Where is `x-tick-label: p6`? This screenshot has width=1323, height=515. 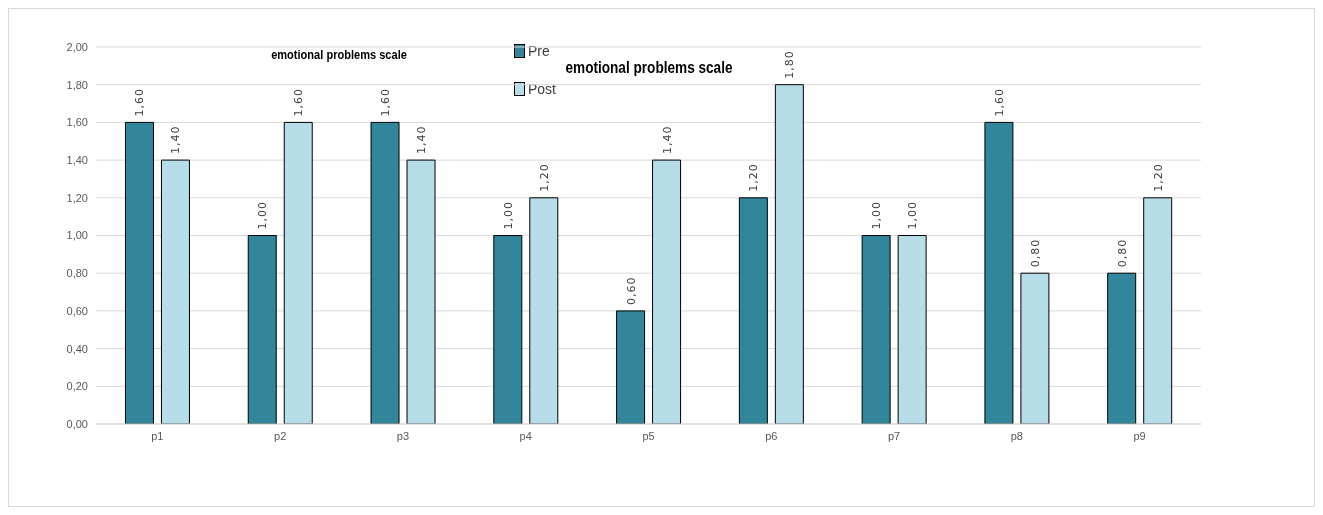 x-tick-label: p6 is located at coordinates (771, 435).